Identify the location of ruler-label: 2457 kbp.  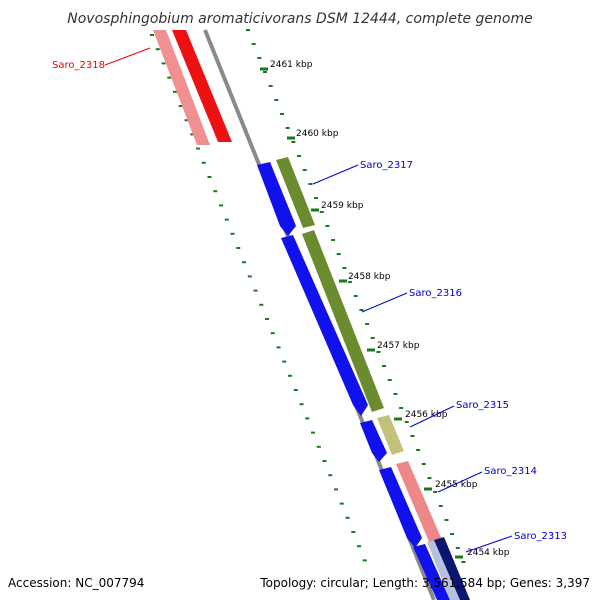
(398, 346).